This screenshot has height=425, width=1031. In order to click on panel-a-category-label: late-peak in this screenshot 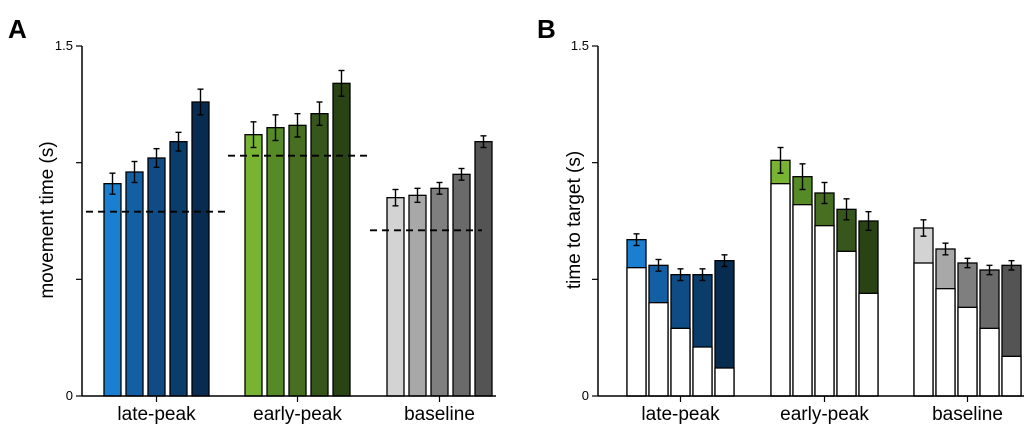, I will do `click(156, 414)`.